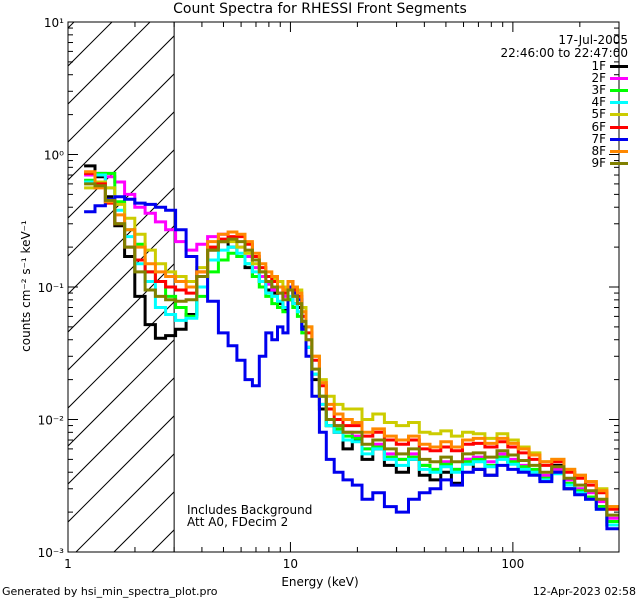  What do you see at coordinates (598, 77) in the screenshot?
I see `legend-label: 2F` at bounding box center [598, 77].